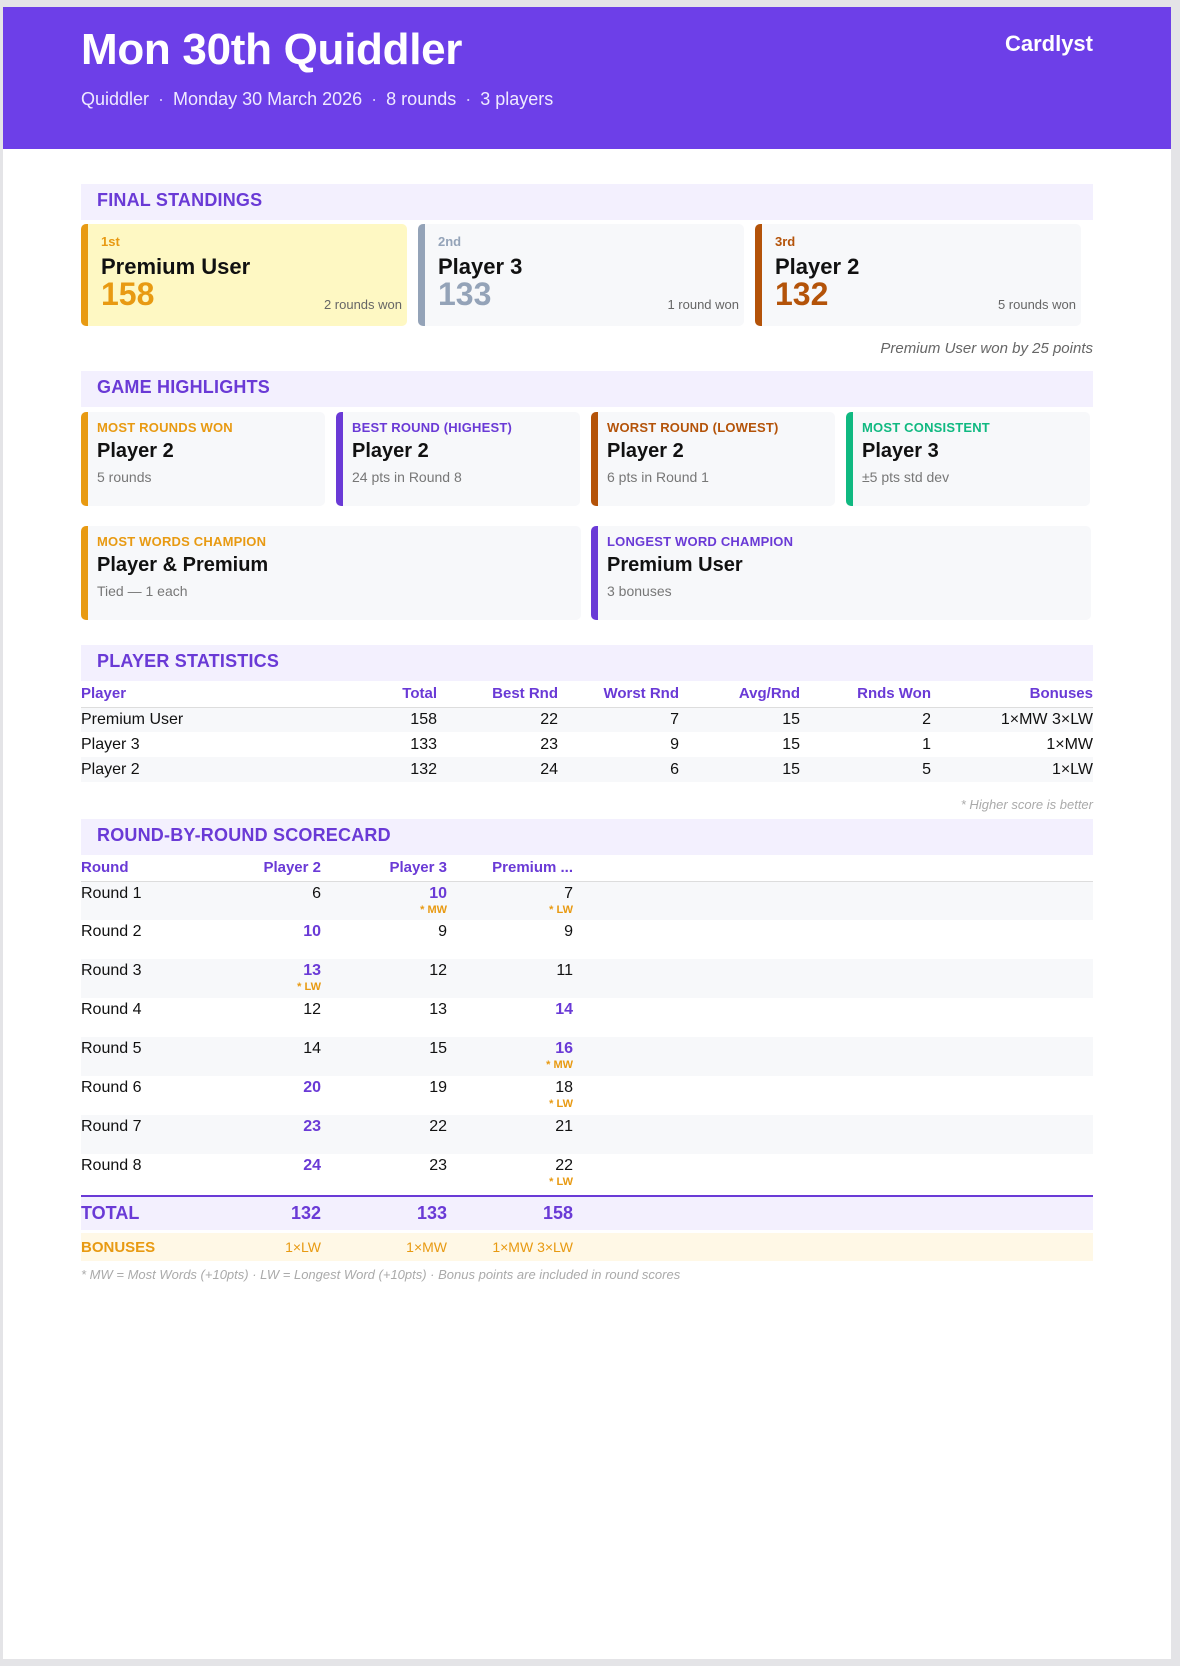  I want to click on score-value: 14, so click(312, 1048).